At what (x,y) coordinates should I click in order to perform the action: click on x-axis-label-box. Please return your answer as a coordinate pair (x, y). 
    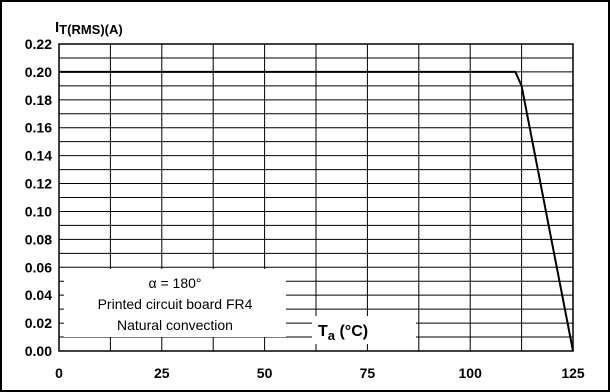
    Looking at the image, I should click on (364, 330).